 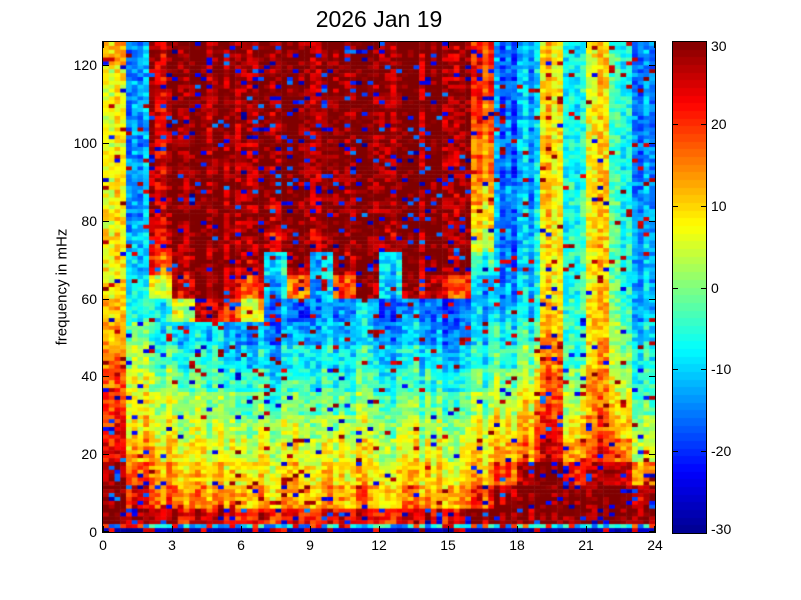 I want to click on x-tick-label: 9, so click(x=310, y=545).